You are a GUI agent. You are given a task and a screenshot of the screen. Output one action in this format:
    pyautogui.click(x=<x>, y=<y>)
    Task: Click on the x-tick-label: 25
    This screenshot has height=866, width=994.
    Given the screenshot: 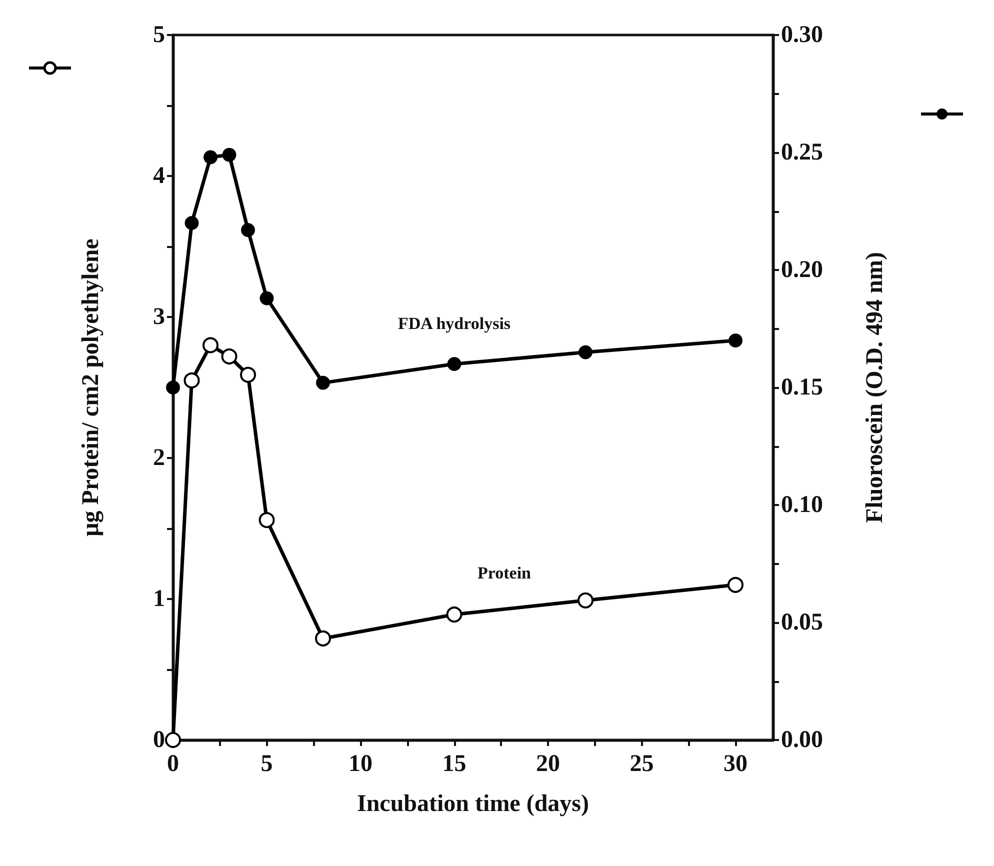 What is the action you would take?
    pyautogui.click(x=642, y=764)
    